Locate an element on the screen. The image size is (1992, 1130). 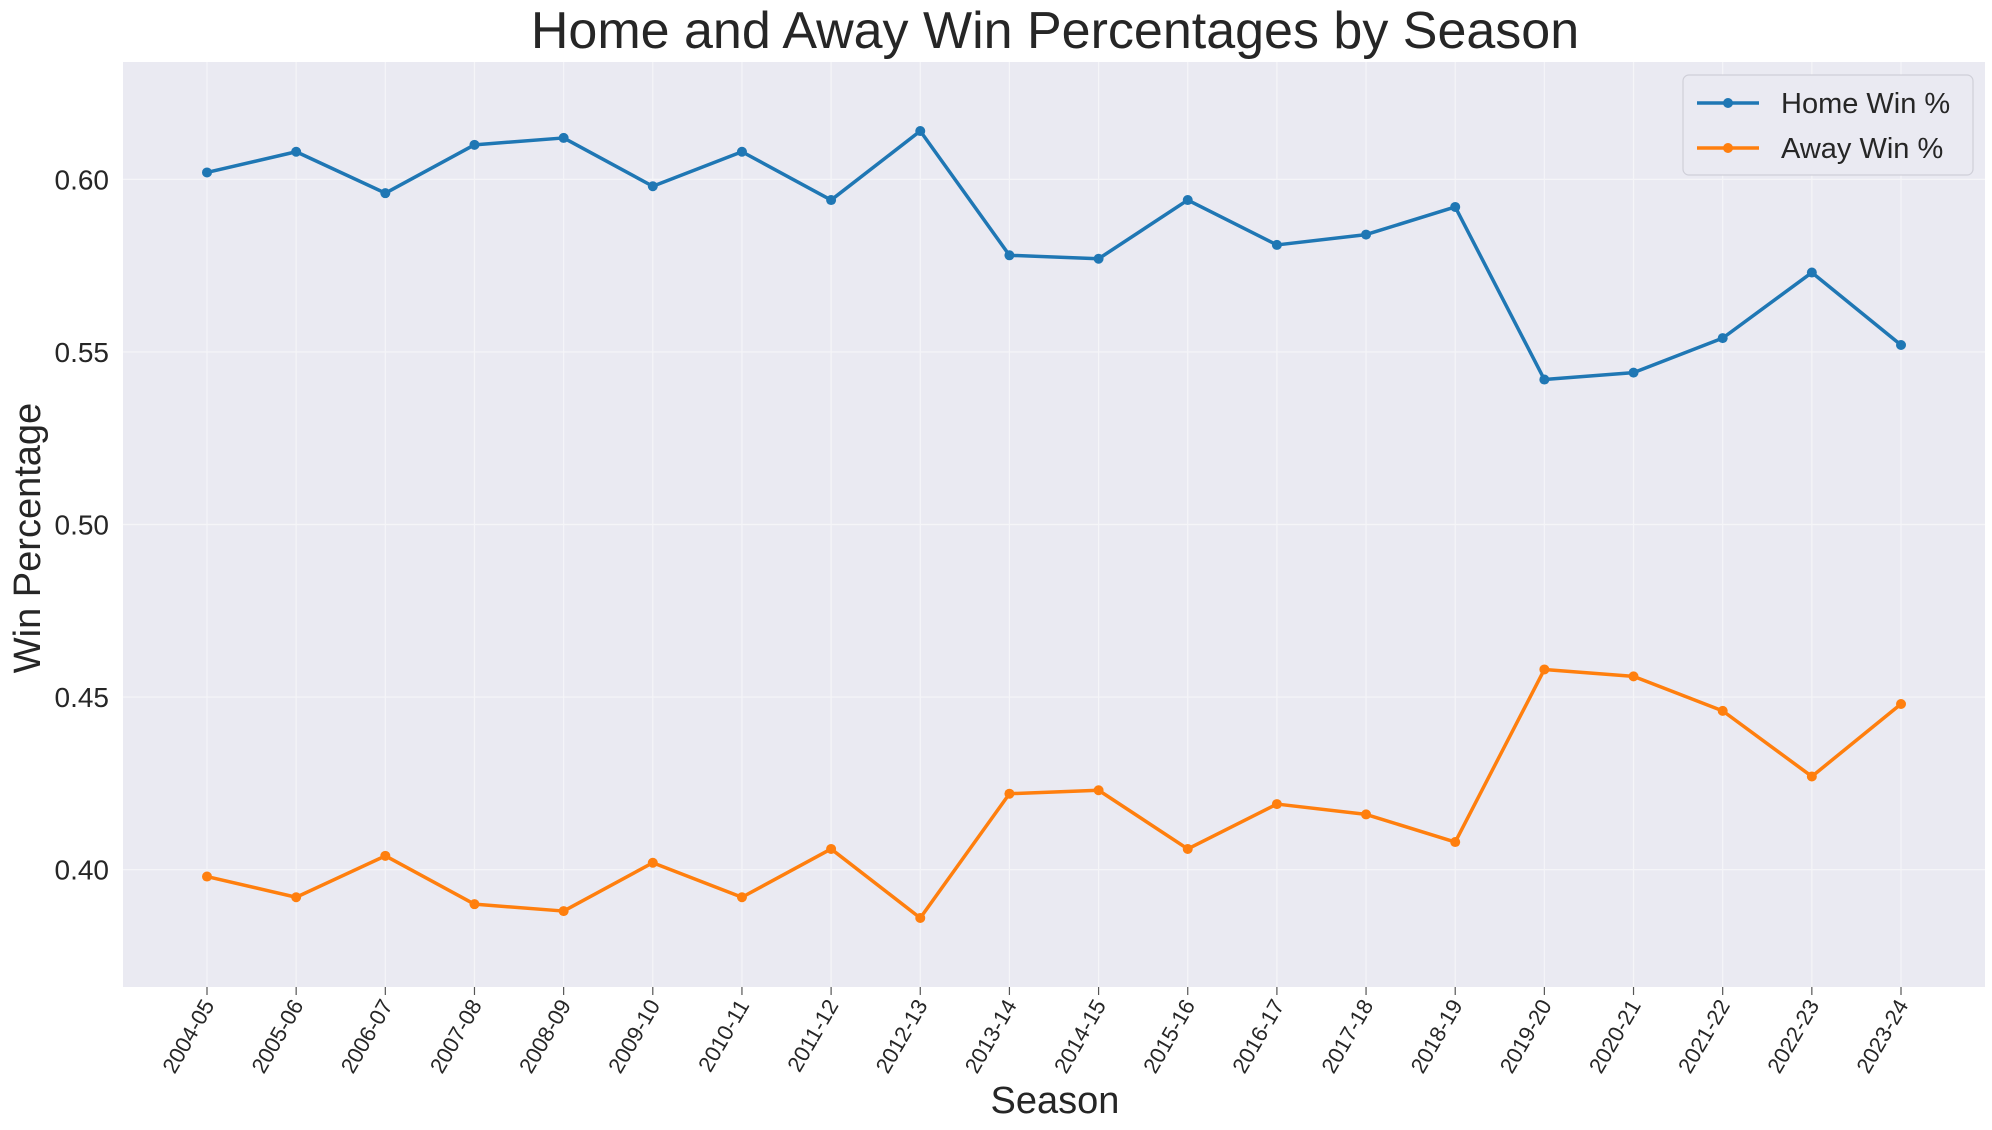
y-tick-label: 0.45 is located at coordinates (82, 697).